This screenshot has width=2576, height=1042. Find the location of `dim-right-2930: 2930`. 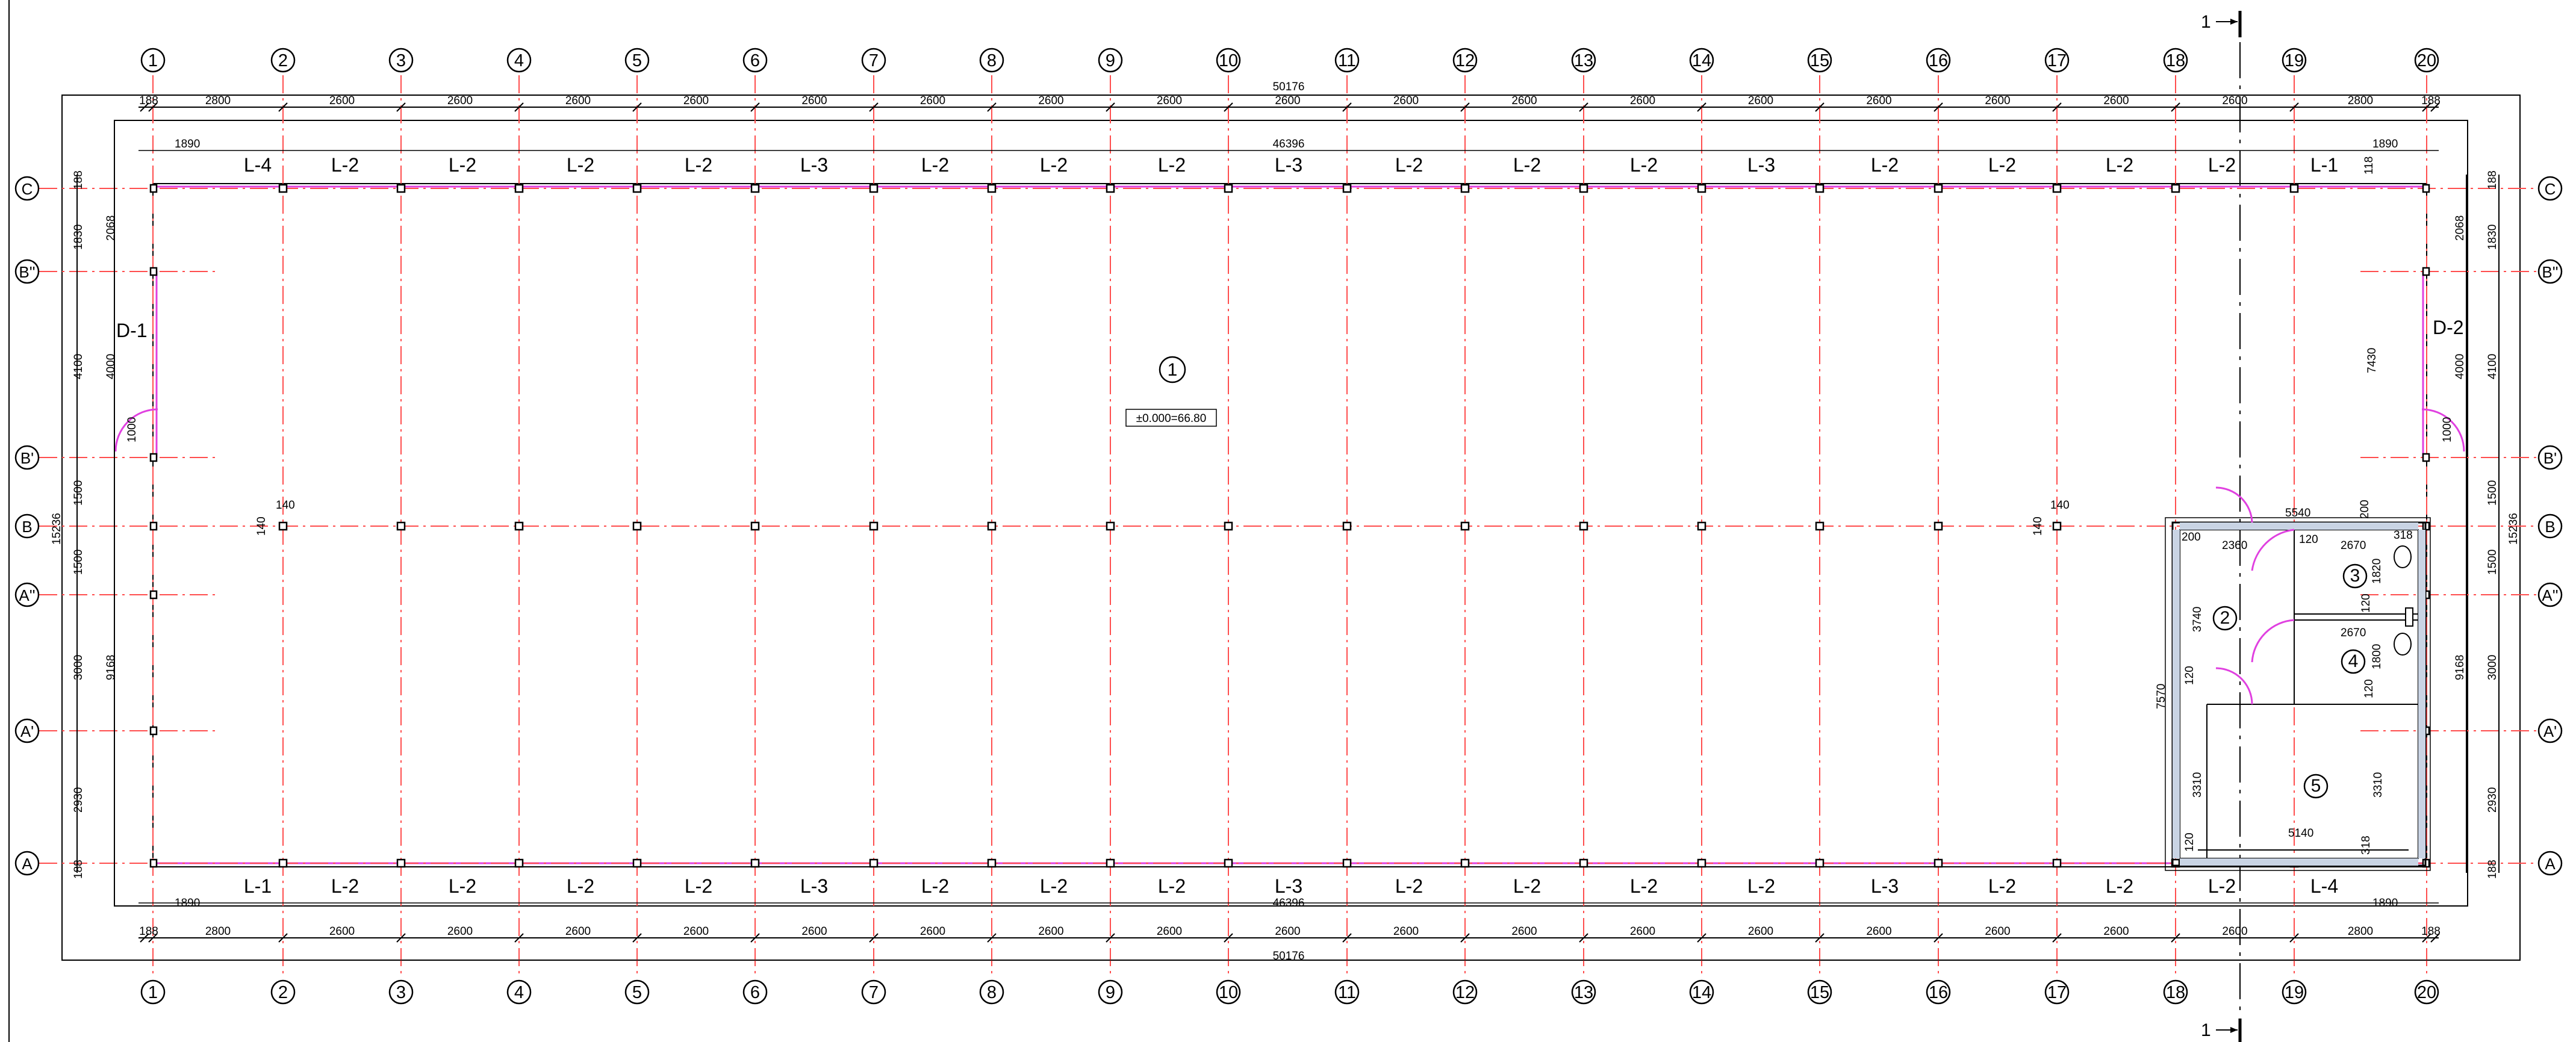

dim-right-2930: 2930 is located at coordinates (2493, 800).